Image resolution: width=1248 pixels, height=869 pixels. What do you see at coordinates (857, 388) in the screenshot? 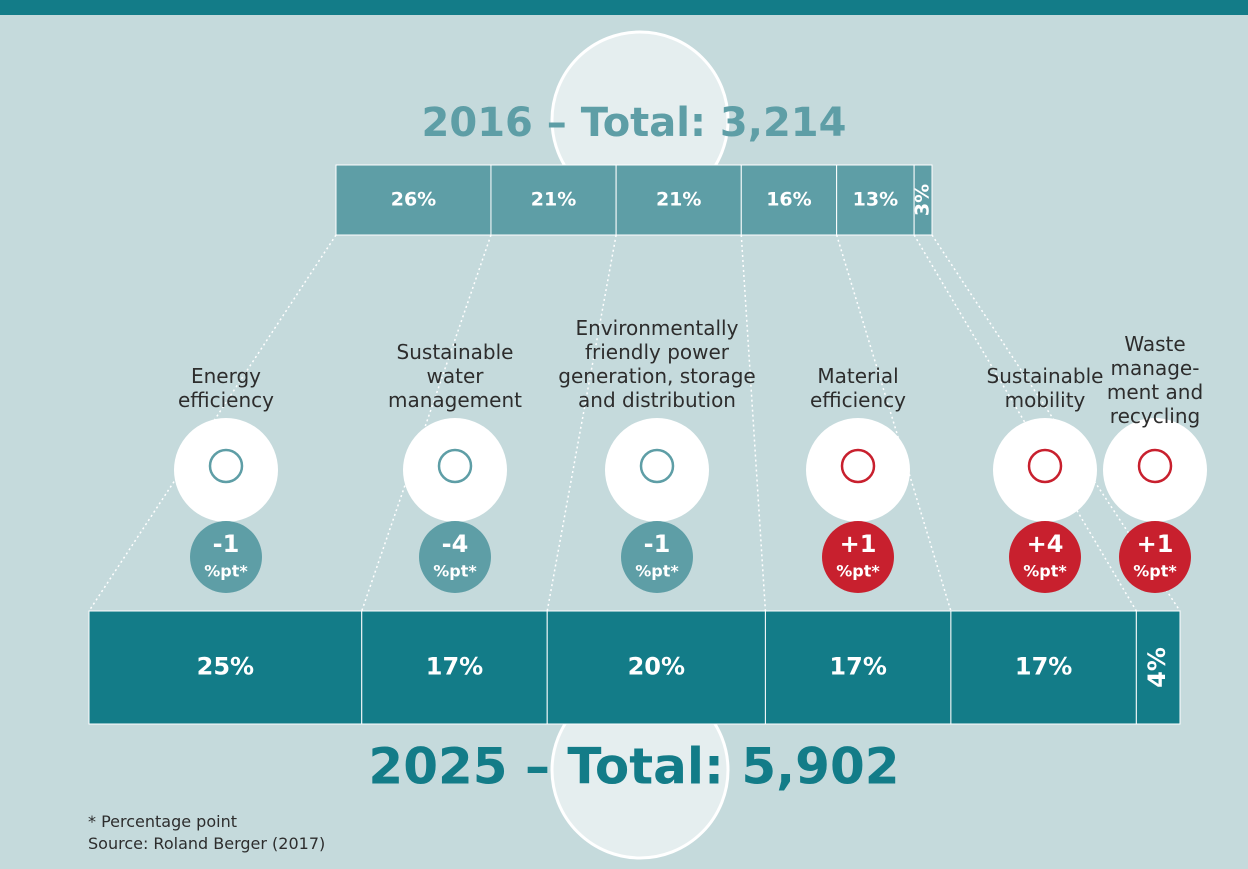
I see `category-label: Material efficiency` at bounding box center [857, 388].